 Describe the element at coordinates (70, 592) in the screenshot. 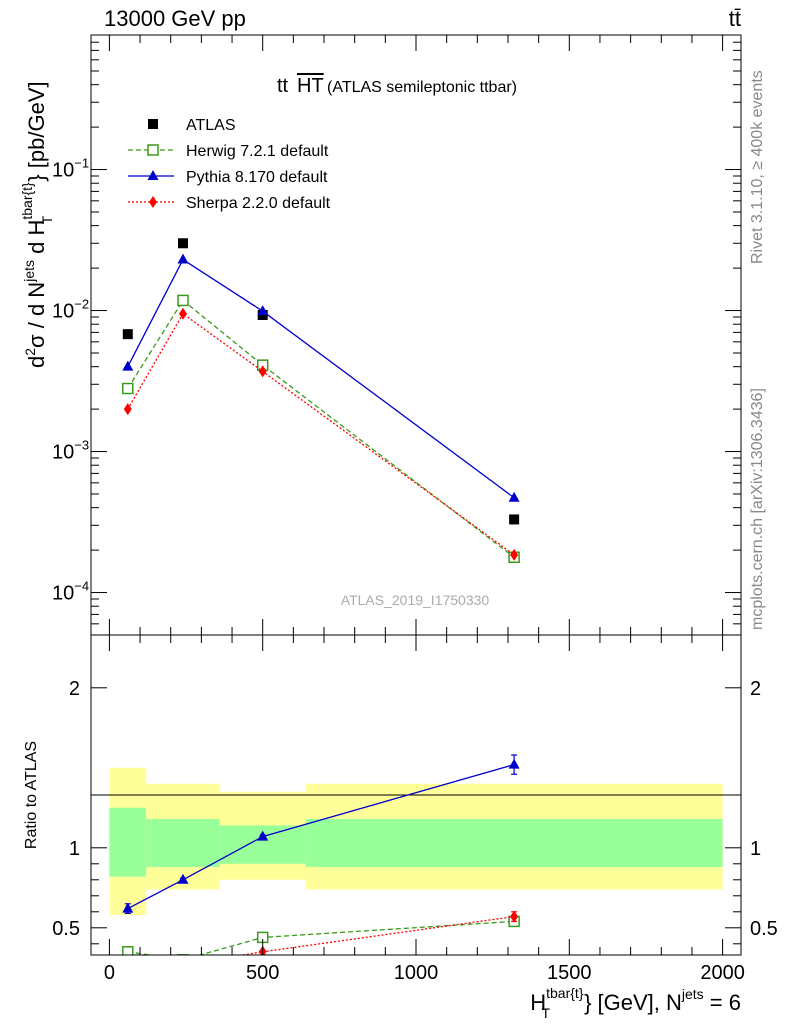

I see `main-ytick-label: 10⁻⁴` at that location.